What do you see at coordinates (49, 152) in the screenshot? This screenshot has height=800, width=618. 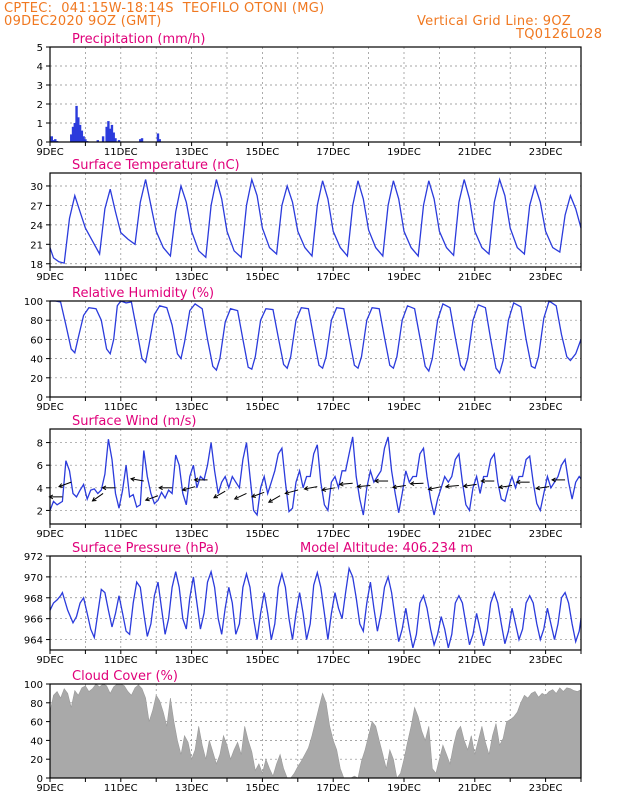 I see `precipitation-xtick-label: 9DEC` at bounding box center [49, 152].